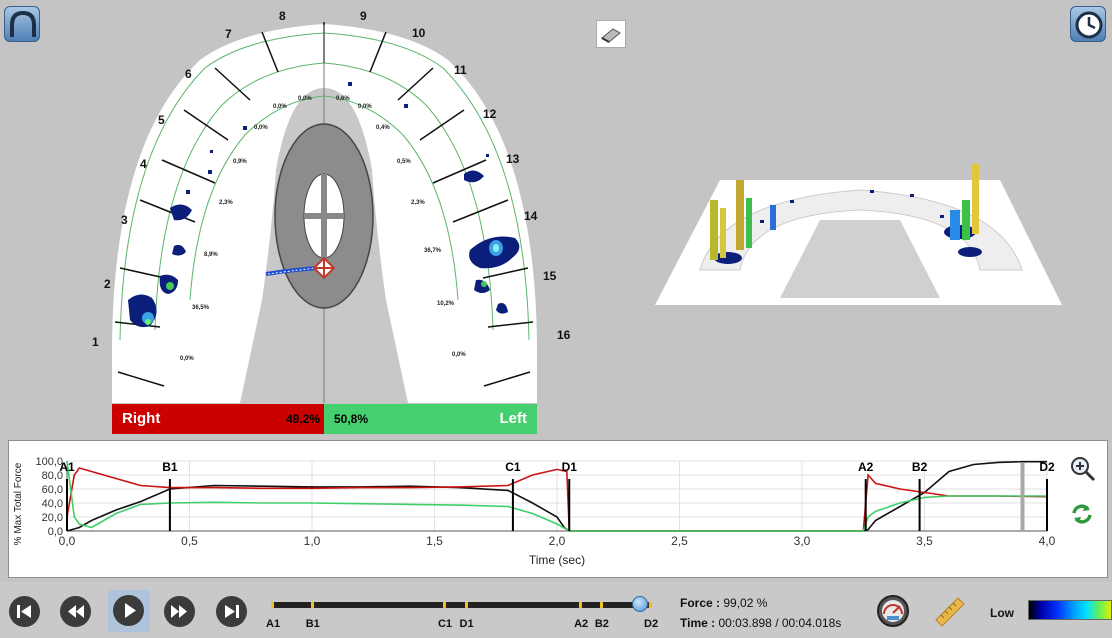 The height and width of the screenshot is (638, 1112). What do you see at coordinates (419, 33) in the screenshot?
I see `tooth-number: 10` at bounding box center [419, 33].